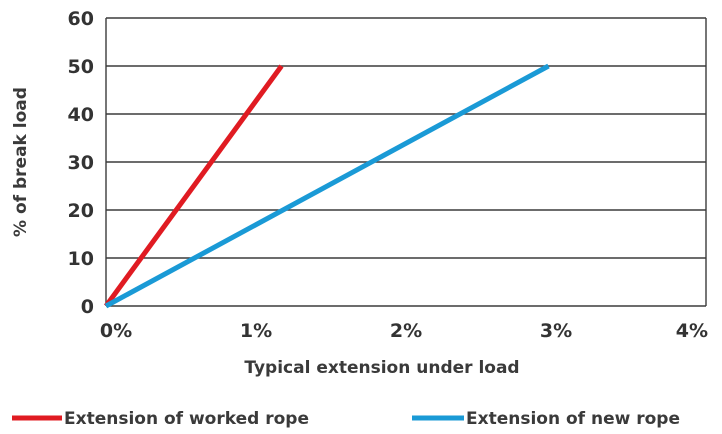 The width and height of the screenshot is (722, 434). Describe the element at coordinates (116, 331) in the screenshot. I see `x-tick-label: 0%` at that location.